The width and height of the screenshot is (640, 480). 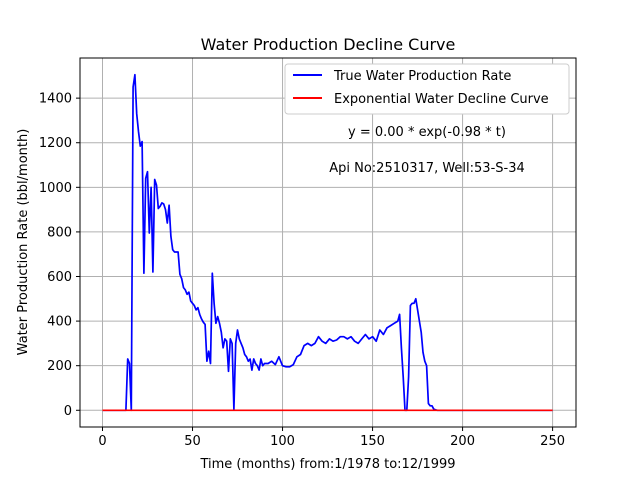 I want to click on x-tick-label: 50, so click(x=192, y=441).